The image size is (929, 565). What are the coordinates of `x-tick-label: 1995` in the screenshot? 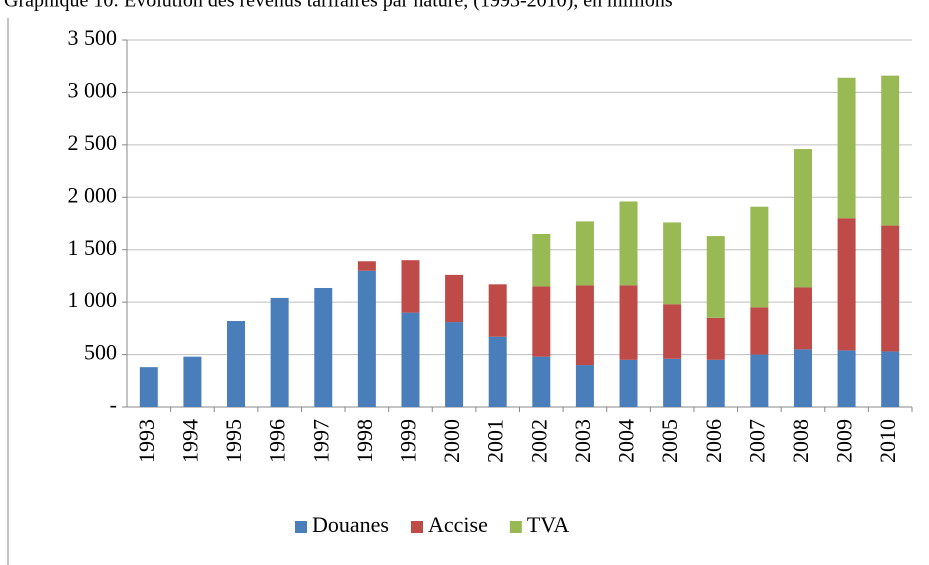 It's located at (233, 441).